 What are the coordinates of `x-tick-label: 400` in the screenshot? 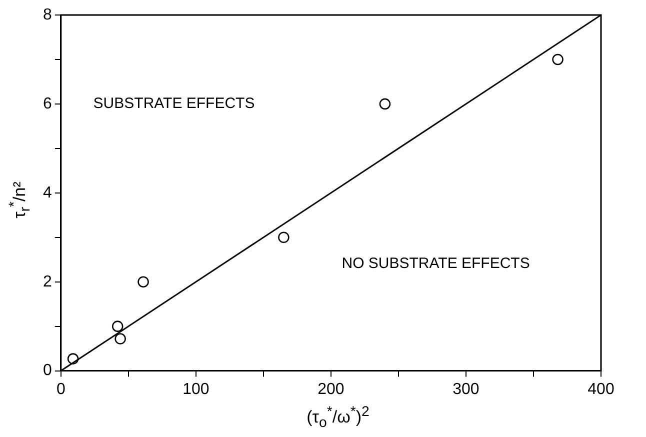 It's located at (601, 389).